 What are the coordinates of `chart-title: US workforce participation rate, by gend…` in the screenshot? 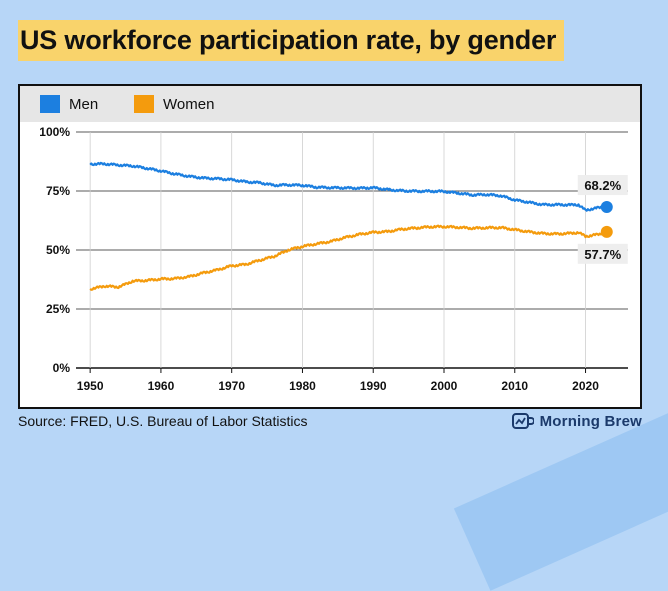 It's located at (291, 40).